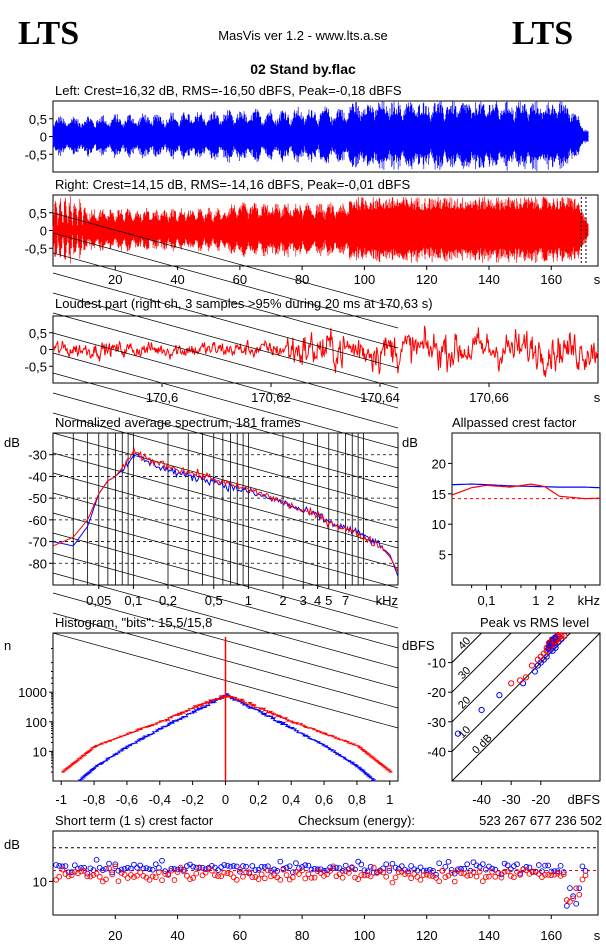 This screenshot has height=946, width=606. Describe the element at coordinates (115, 935) in the screenshot. I see `short-term-xtick-label: 20` at that location.